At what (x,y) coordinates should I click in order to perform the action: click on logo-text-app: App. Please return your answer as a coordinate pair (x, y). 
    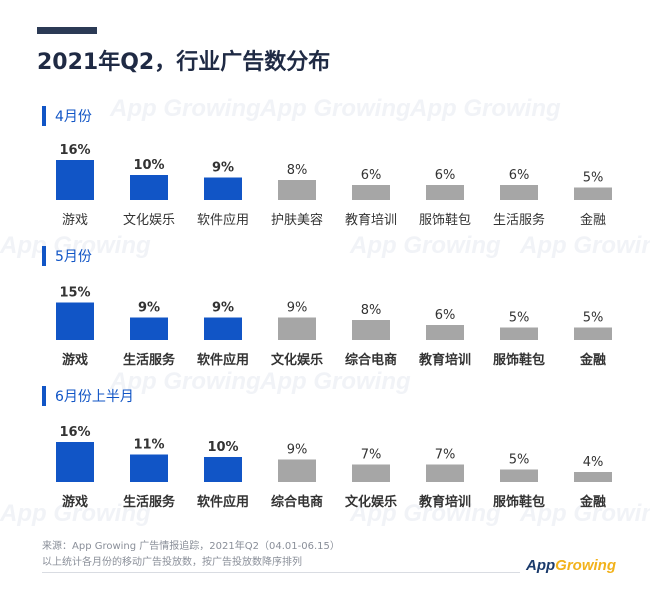
    Looking at the image, I should click on (541, 565).